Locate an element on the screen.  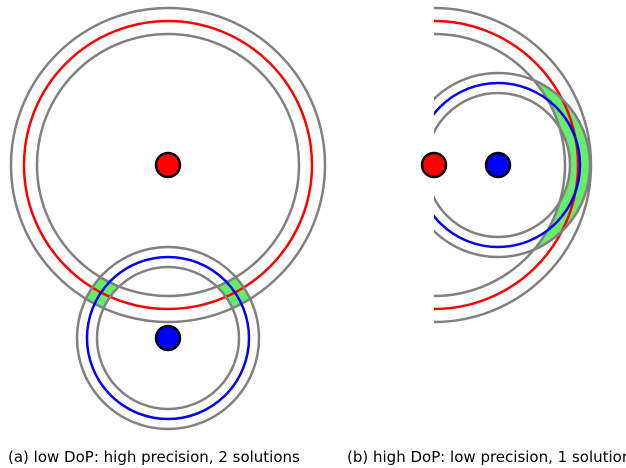
blue-outer-bound-a is located at coordinates (168, 338).